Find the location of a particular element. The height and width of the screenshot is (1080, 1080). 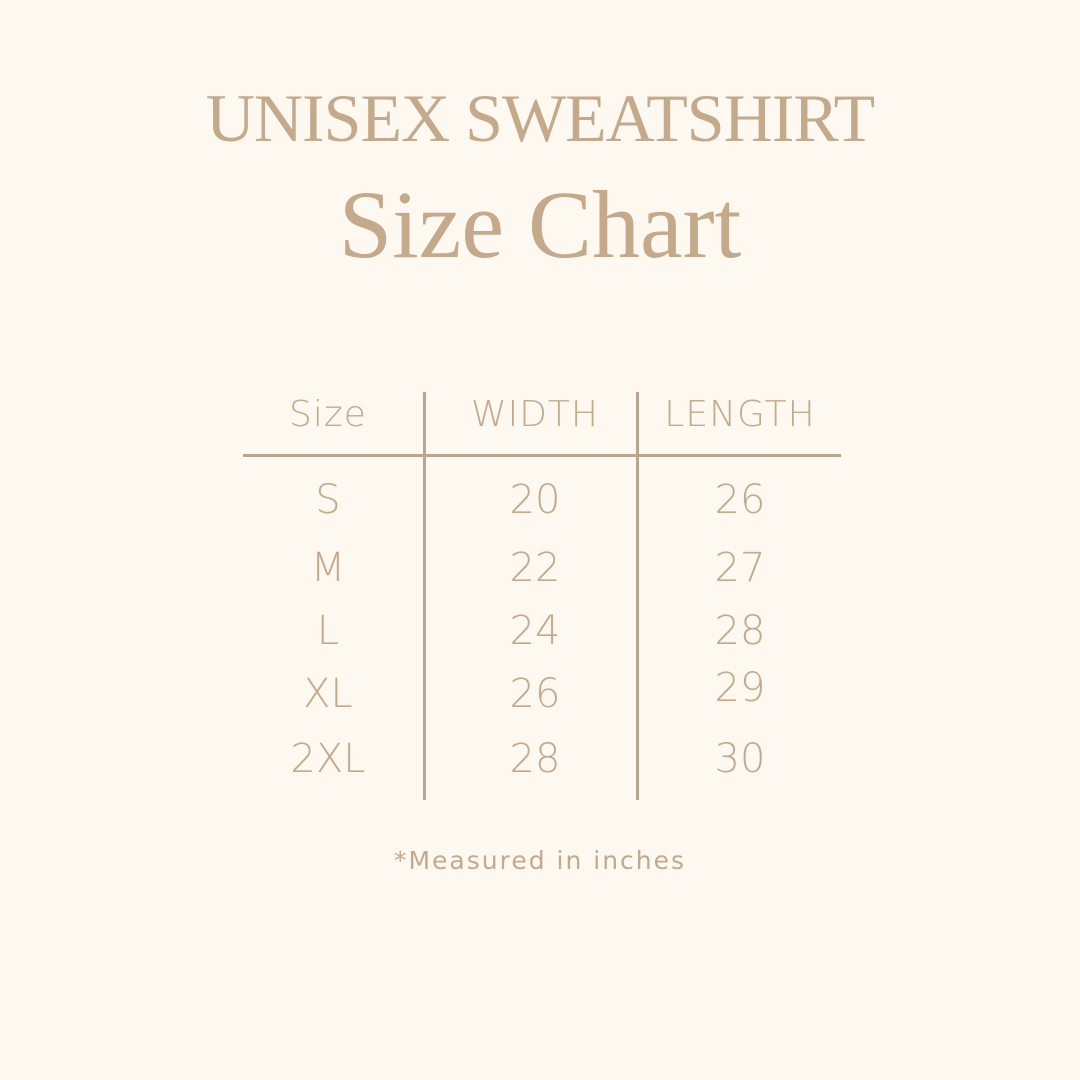

cell-length: 27 is located at coordinates (740, 568).